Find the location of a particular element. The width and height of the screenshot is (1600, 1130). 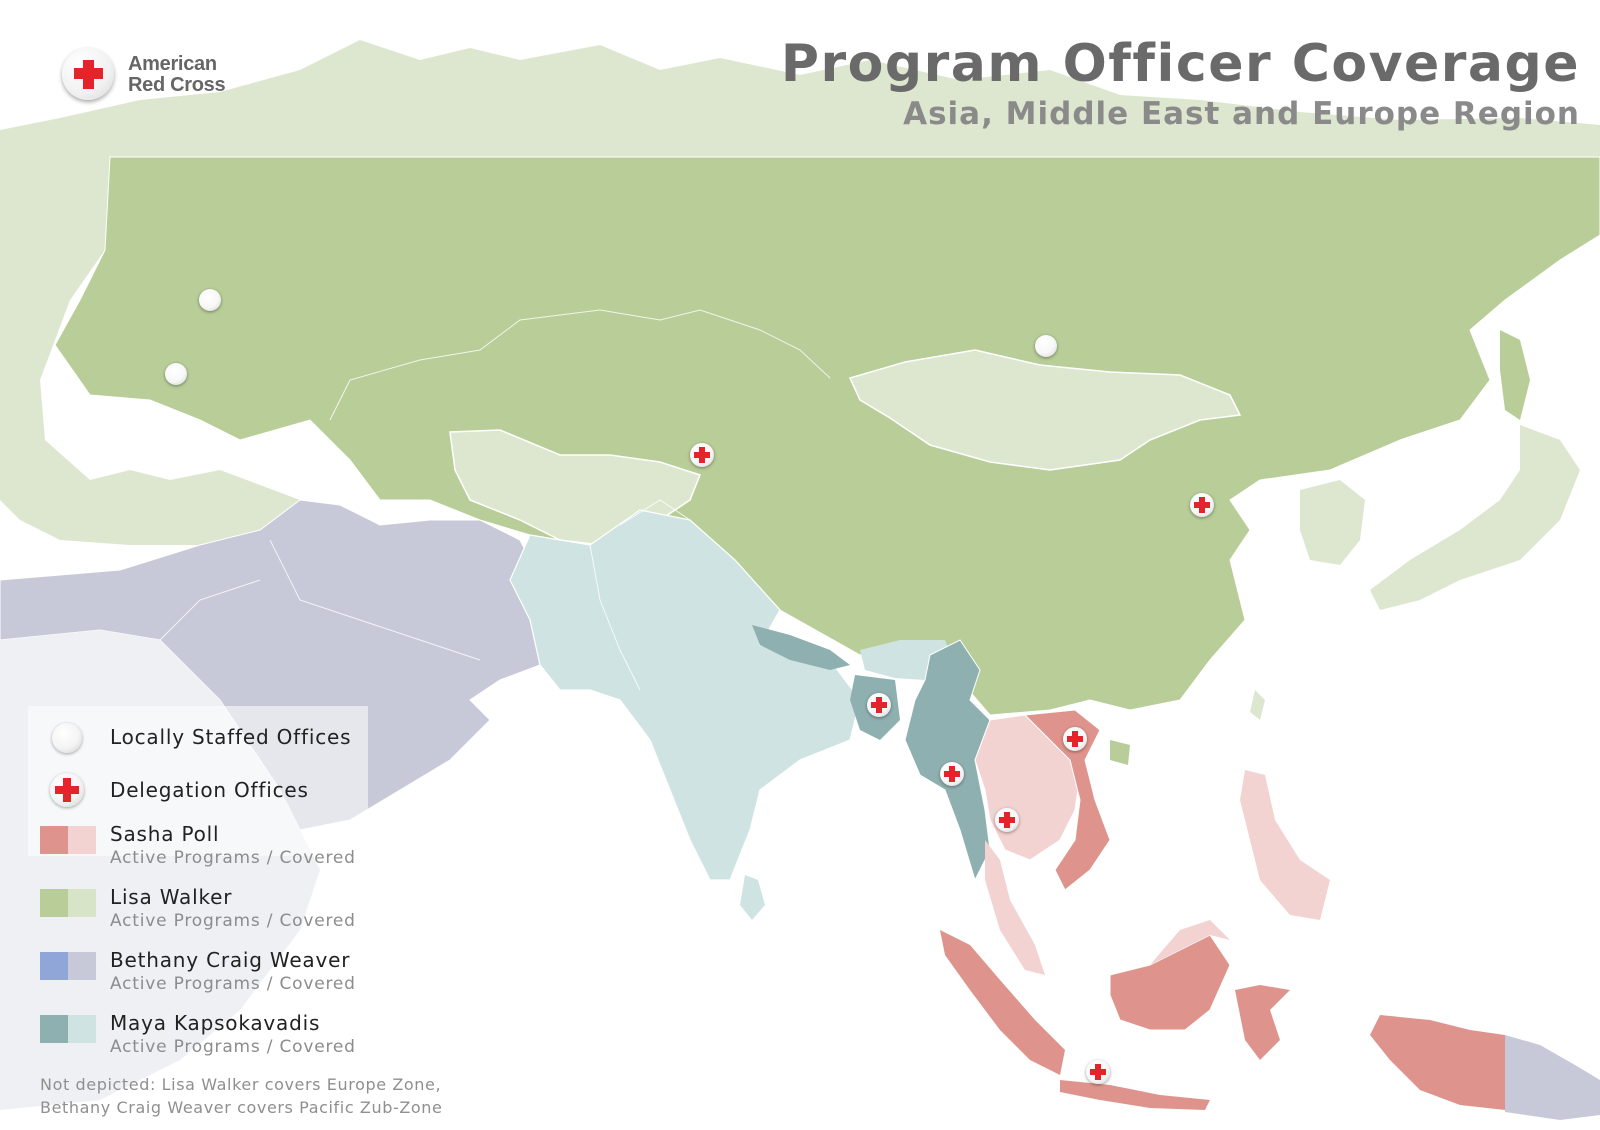

sulawesi-active-region is located at coordinates (1262, 1022).